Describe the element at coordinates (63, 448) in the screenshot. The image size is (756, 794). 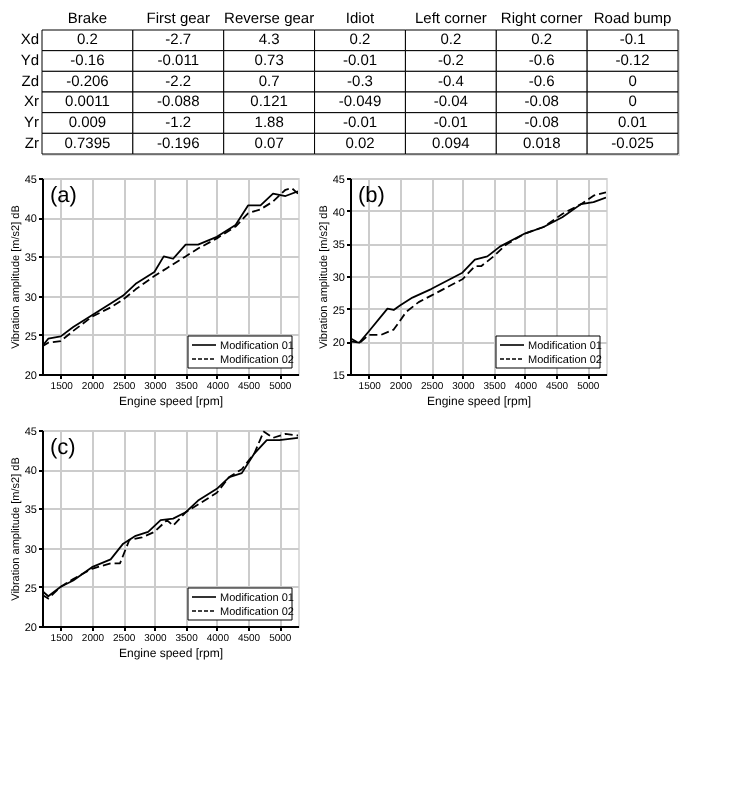
I see `annotation: (c)` at that location.